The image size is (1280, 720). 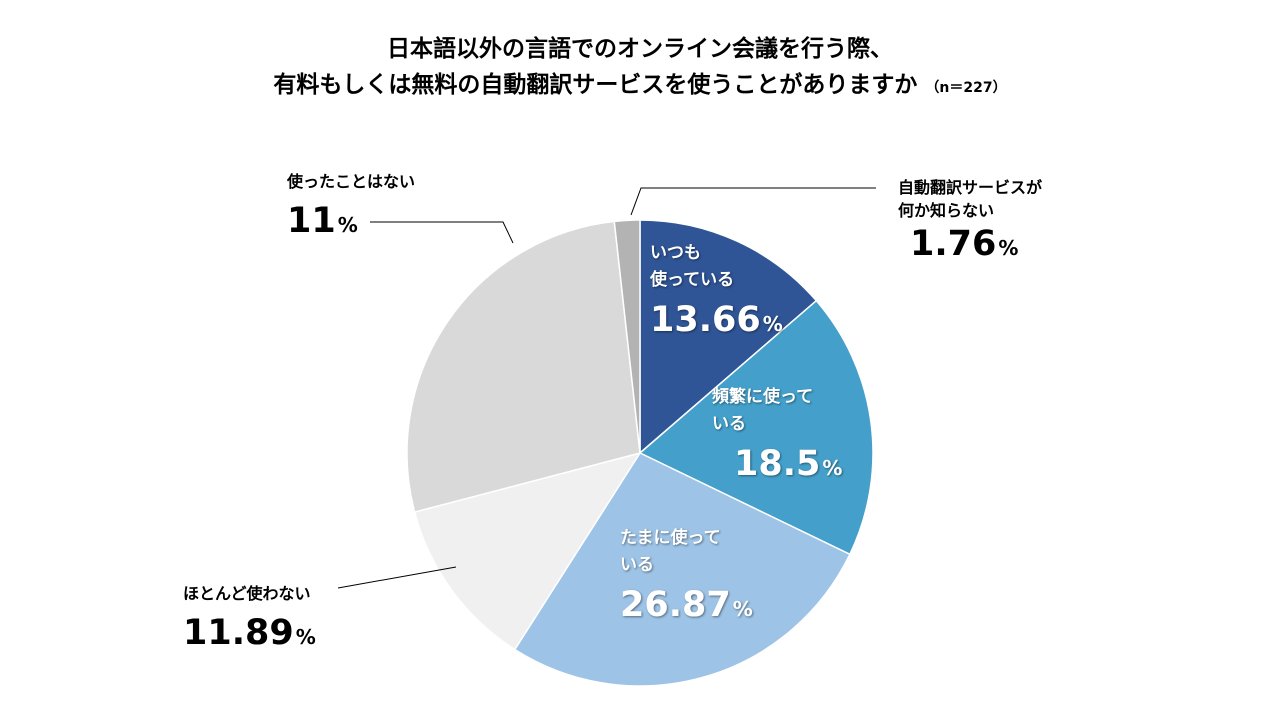 I want to click on label-always: いつも 使っている 13.66%, so click(x=716, y=290).